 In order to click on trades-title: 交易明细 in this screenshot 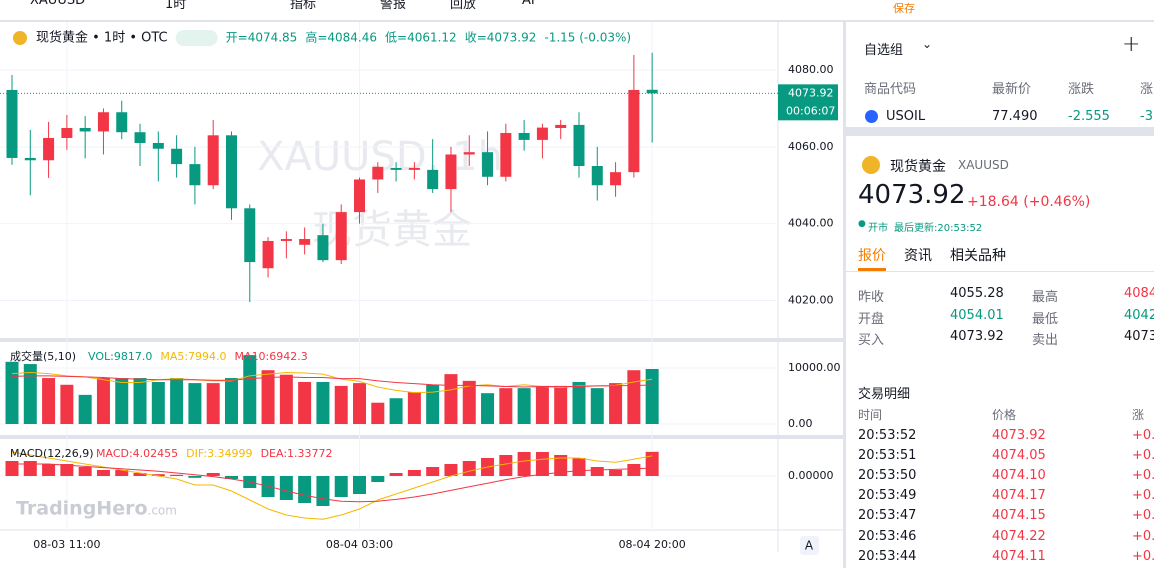, I will do `click(884, 394)`.